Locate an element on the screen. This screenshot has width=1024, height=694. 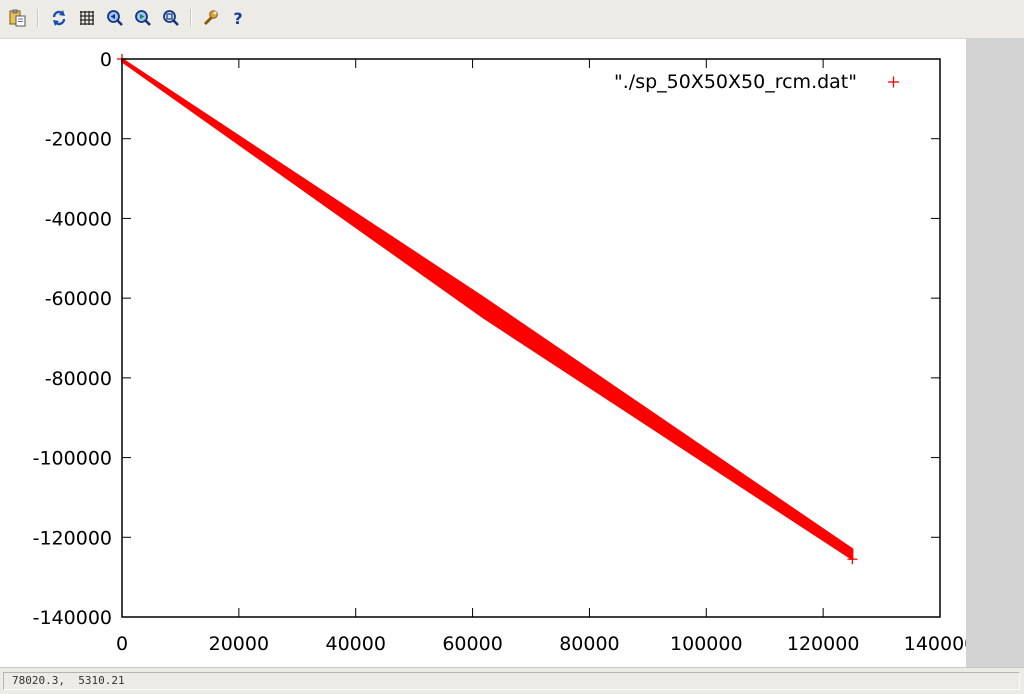
x-tick-label: 60000 is located at coordinates (472, 644).